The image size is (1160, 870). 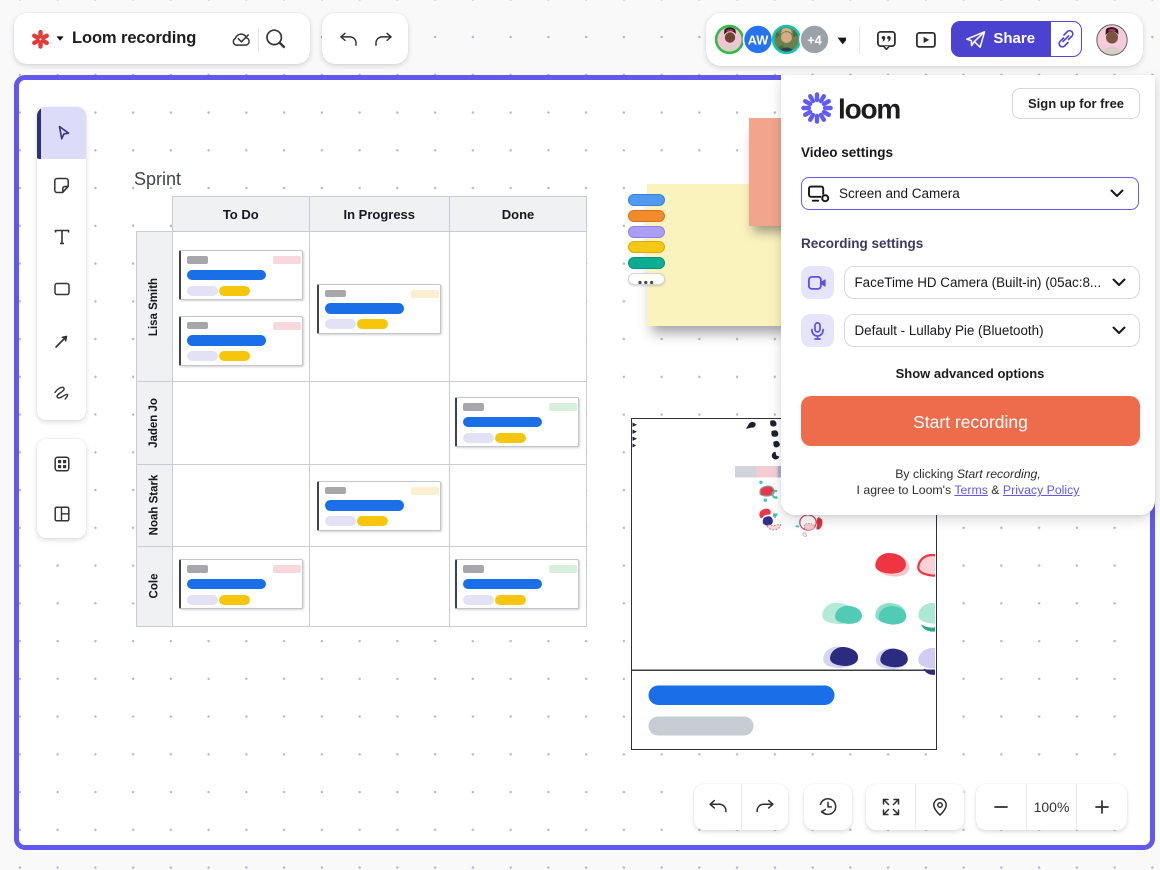 What do you see at coordinates (759, 39) in the screenshot?
I see `svg-text: AW` at bounding box center [759, 39].